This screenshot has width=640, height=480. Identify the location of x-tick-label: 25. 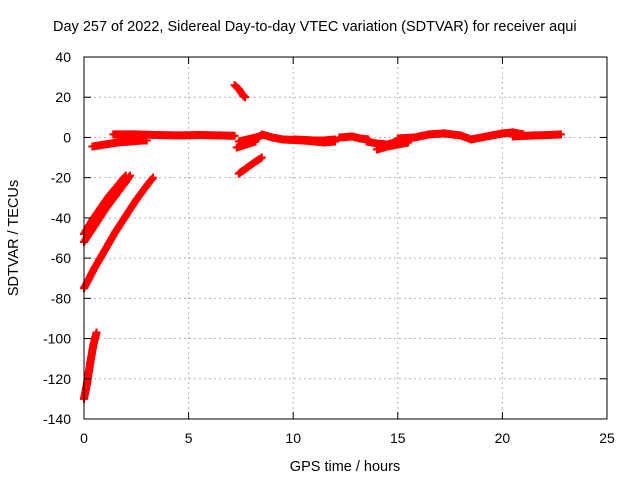
(607, 438).